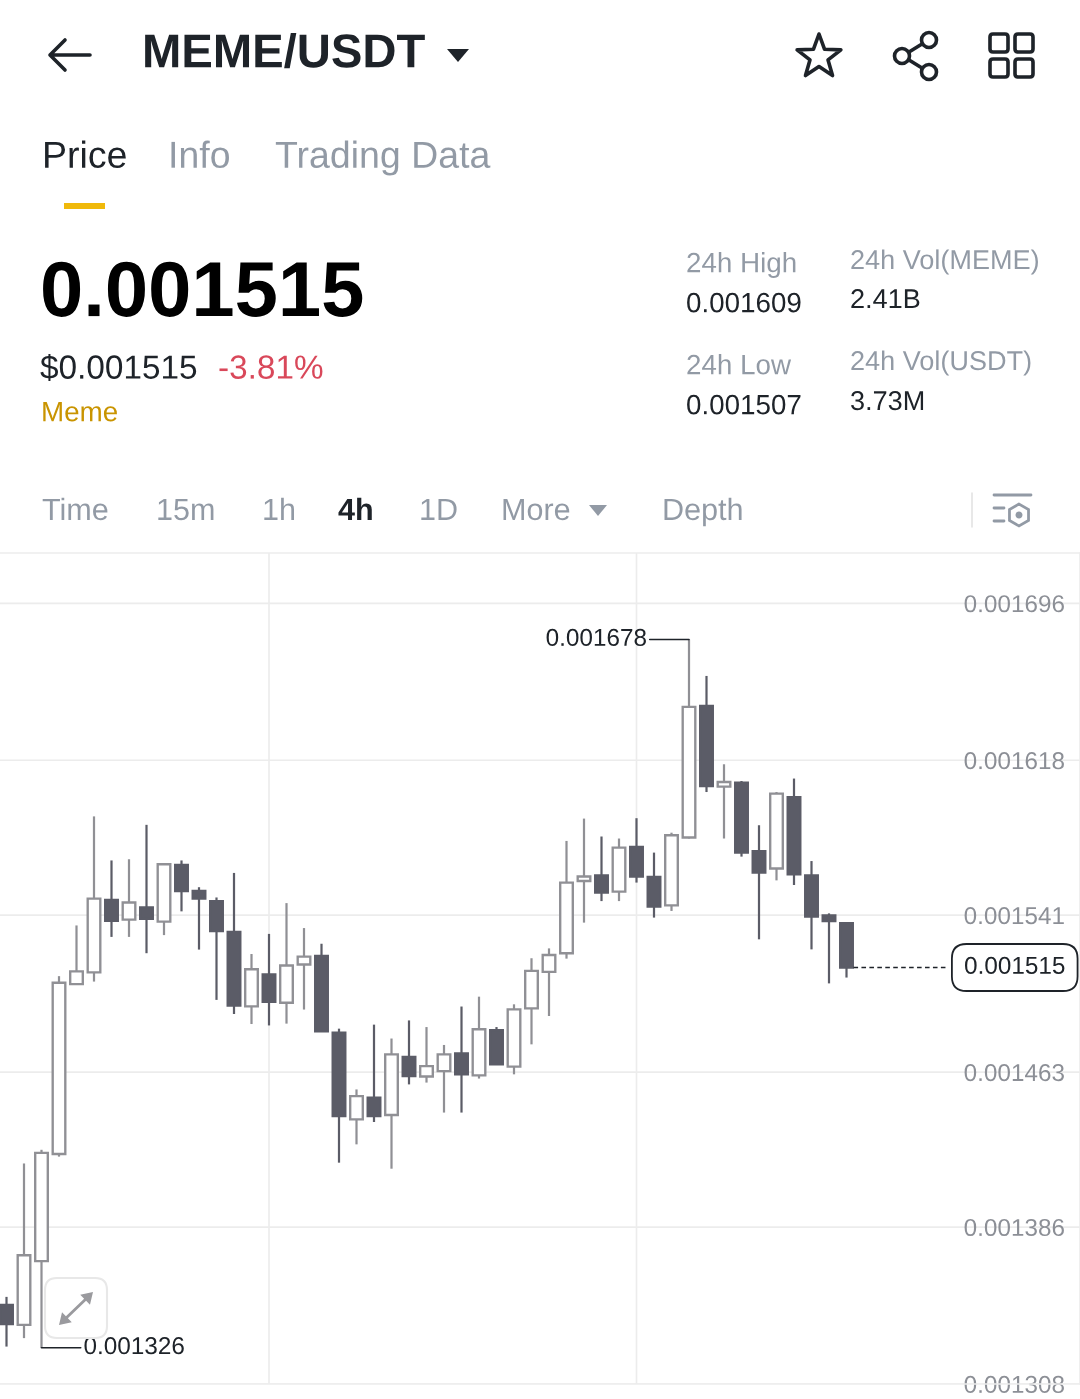 The width and height of the screenshot is (1080, 1399). Describe the element at coordinates (703, 512) in the screenshot. I see `text: Depth` at that location.